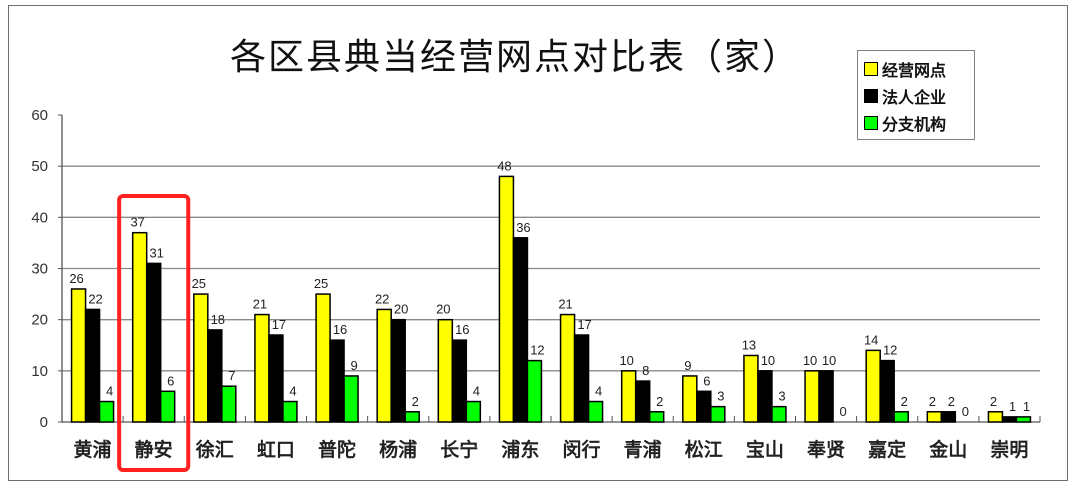 This screenshot has width=1080, height=492. I want to click on value-label: 8, so click(645, 370).